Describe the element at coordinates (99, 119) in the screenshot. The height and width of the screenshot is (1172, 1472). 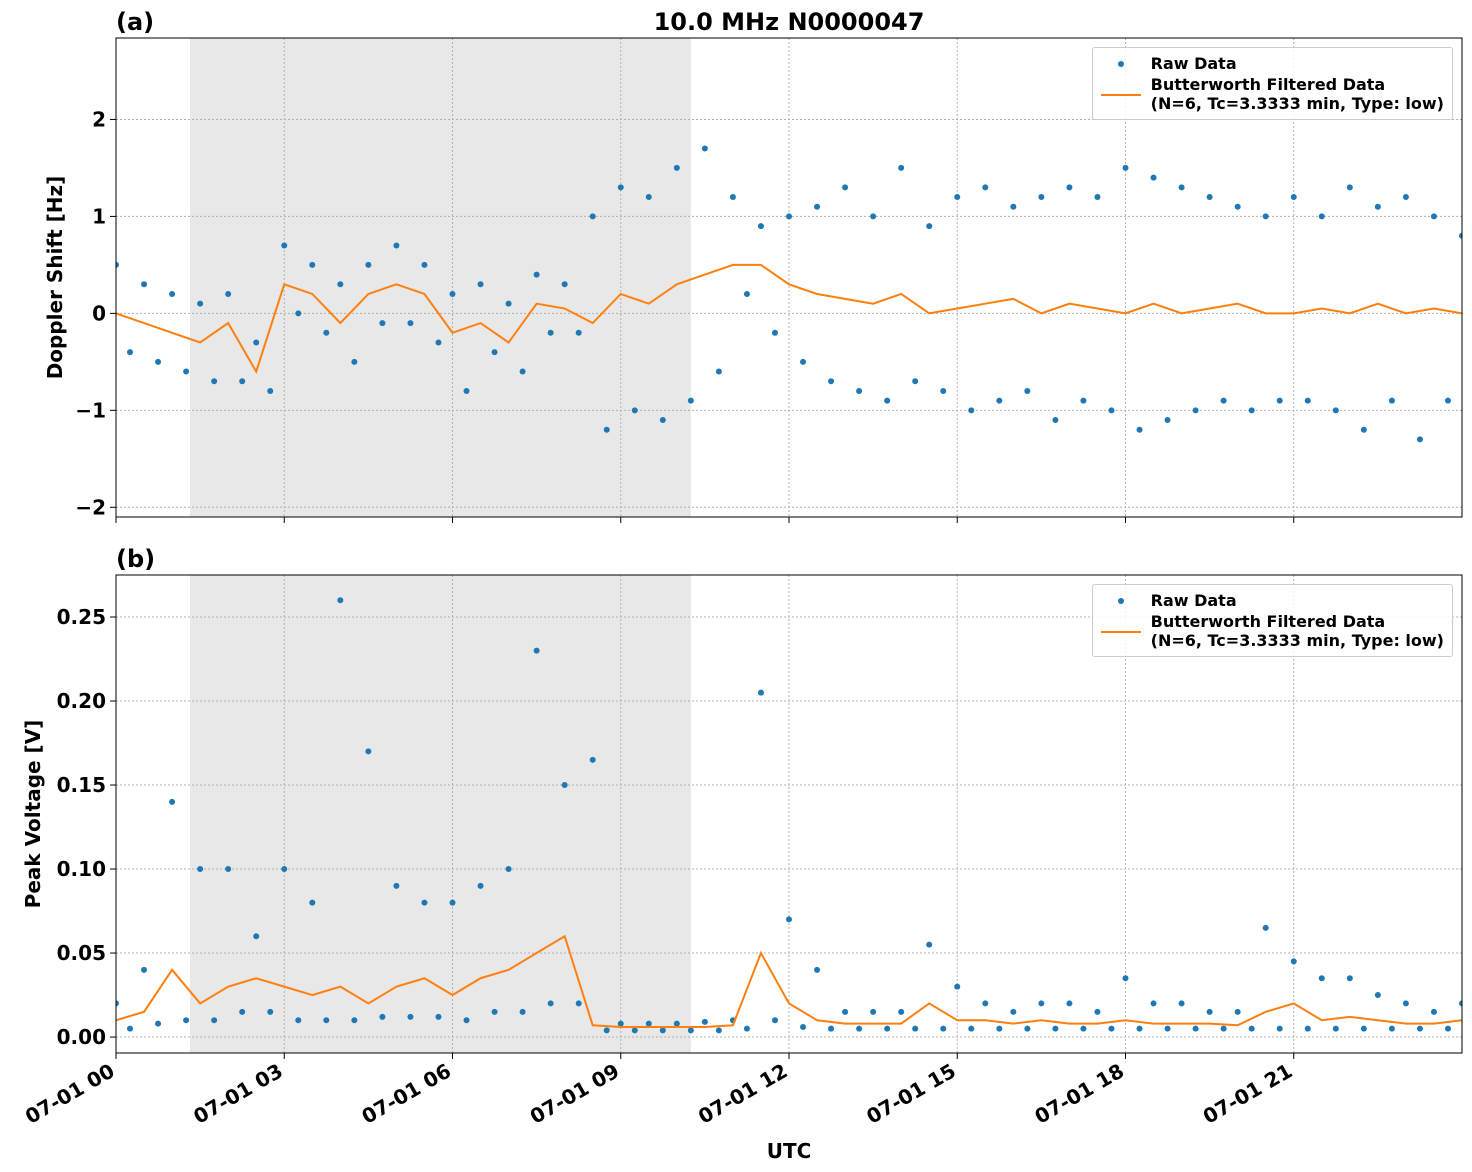
I see `y-tick-label: 2` at that location.